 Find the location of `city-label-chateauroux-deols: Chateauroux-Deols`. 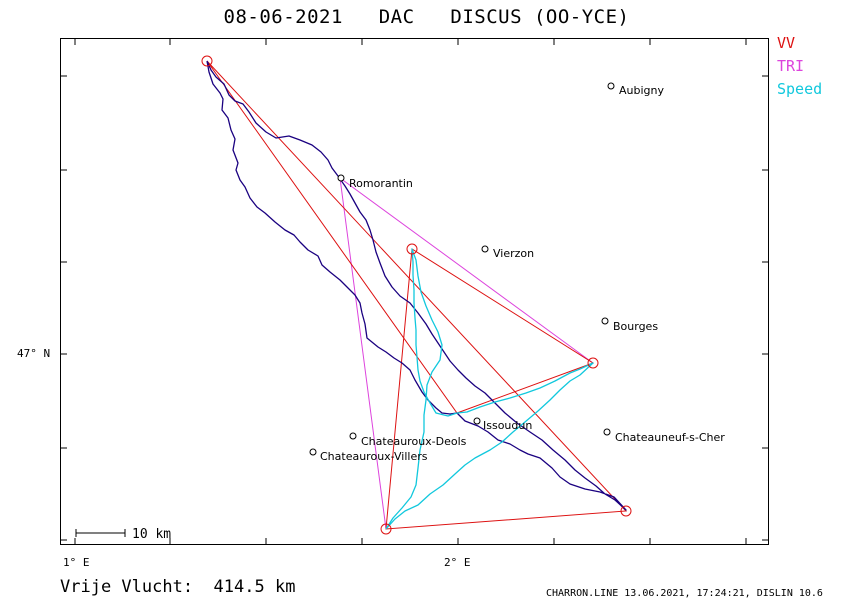

city-label-chateauroux-deols: Chateauroux-Deols is located at coordinates (414, 441).